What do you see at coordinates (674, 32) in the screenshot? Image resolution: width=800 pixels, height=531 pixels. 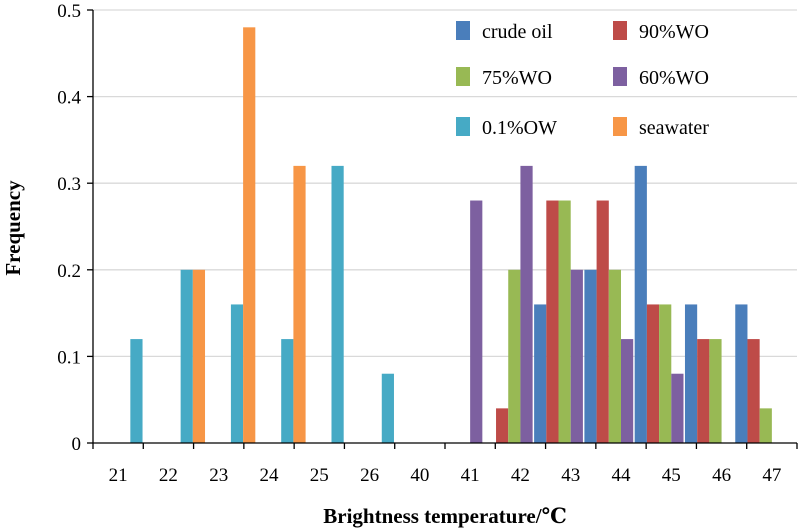 I see `legend-label: 90%WO` at bounding box center [674, 32].